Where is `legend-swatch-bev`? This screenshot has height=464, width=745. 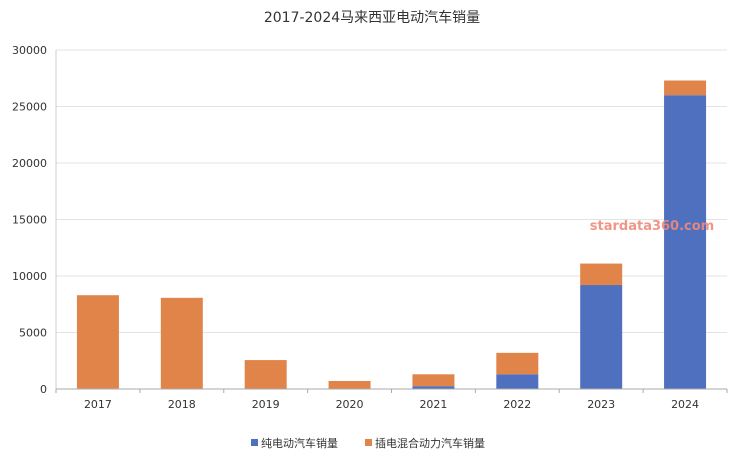
legend-swatch-bev is located at coordinates (254, 442).